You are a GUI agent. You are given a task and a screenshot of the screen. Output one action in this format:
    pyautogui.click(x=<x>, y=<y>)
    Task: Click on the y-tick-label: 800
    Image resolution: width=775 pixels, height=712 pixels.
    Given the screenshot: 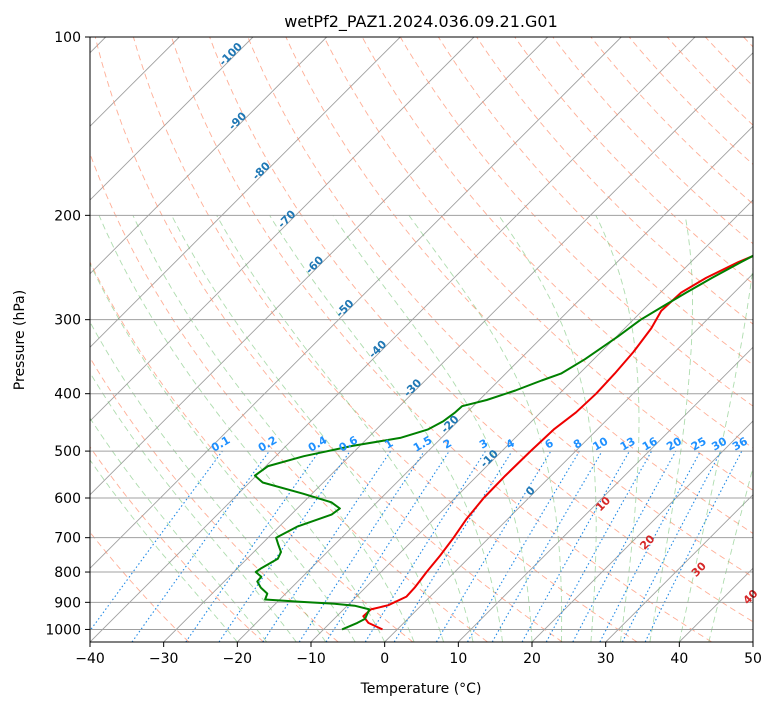 What is the action you would take?
    pyautogui.click(x=67, y=573)
    